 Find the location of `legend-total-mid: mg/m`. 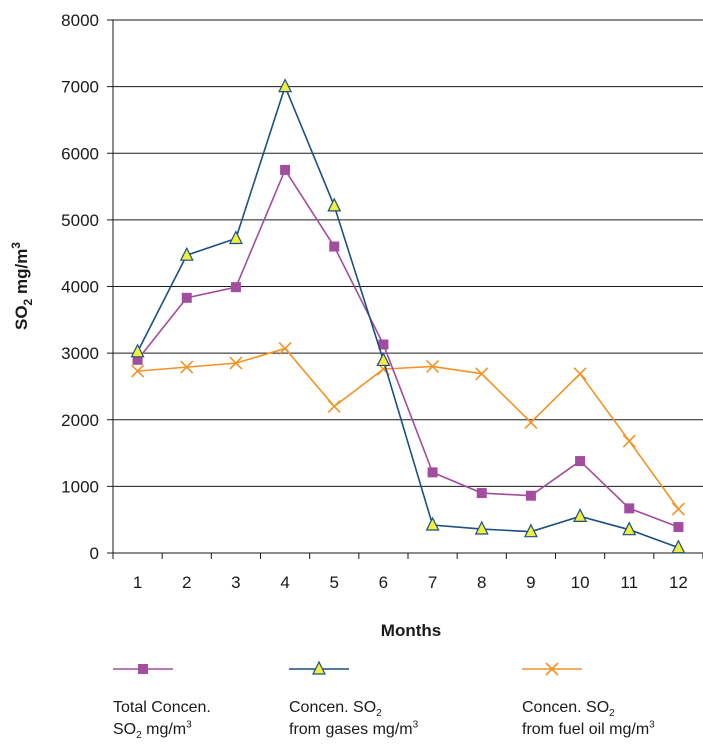

legend-total-mid: mg/m is located at coordinates (164, 729).